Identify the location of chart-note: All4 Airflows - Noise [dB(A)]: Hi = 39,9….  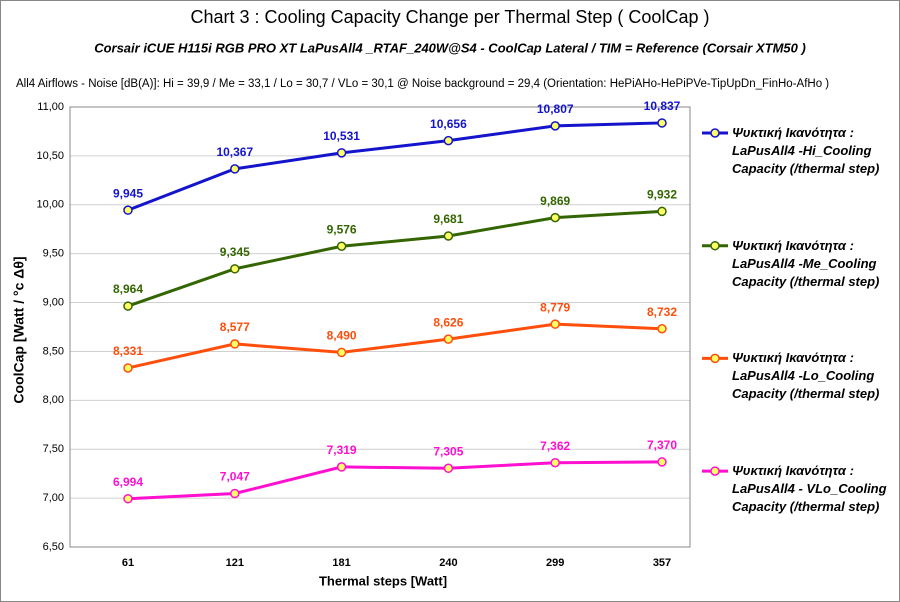
(422, 84).